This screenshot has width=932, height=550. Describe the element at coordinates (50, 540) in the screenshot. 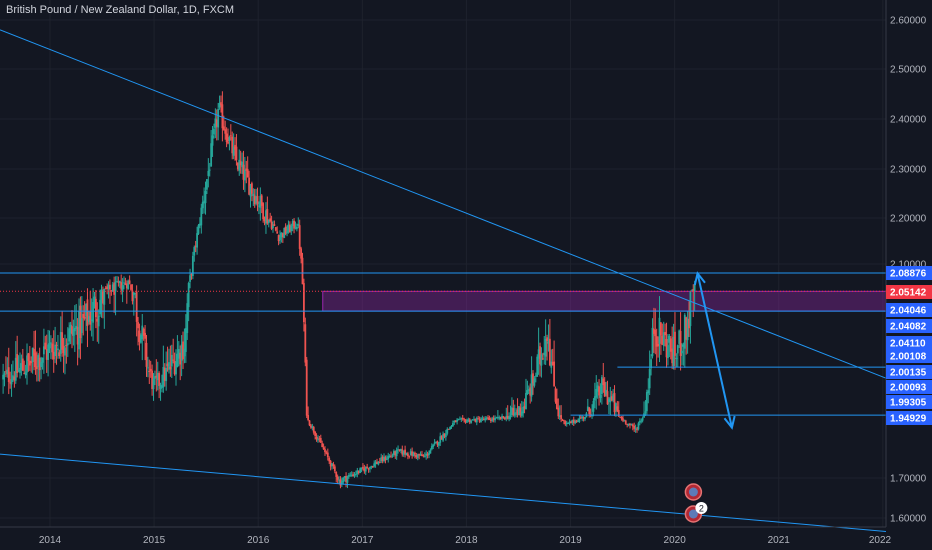

I see `x-tick-label: 2014` at that location.